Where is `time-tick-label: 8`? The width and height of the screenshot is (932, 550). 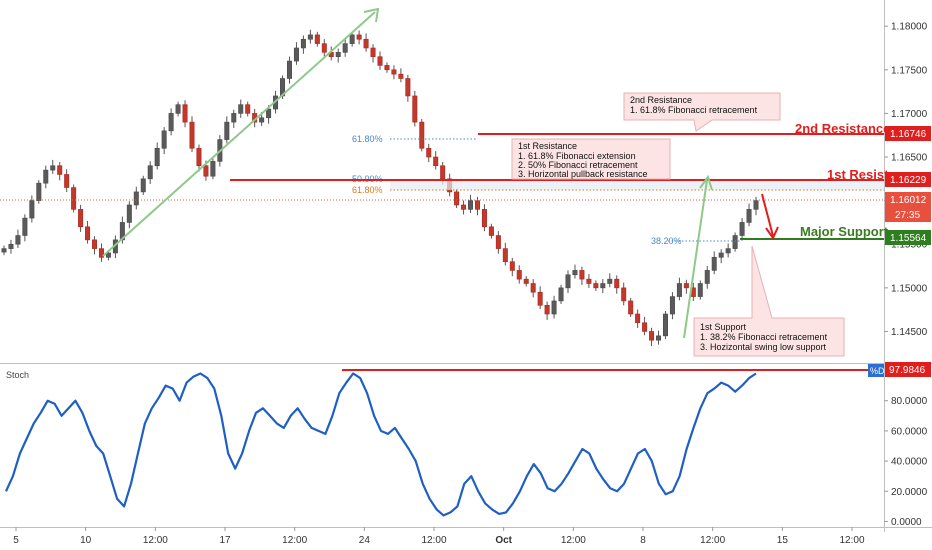
time-tick-label: 8 is located at coordinates (643, 540).